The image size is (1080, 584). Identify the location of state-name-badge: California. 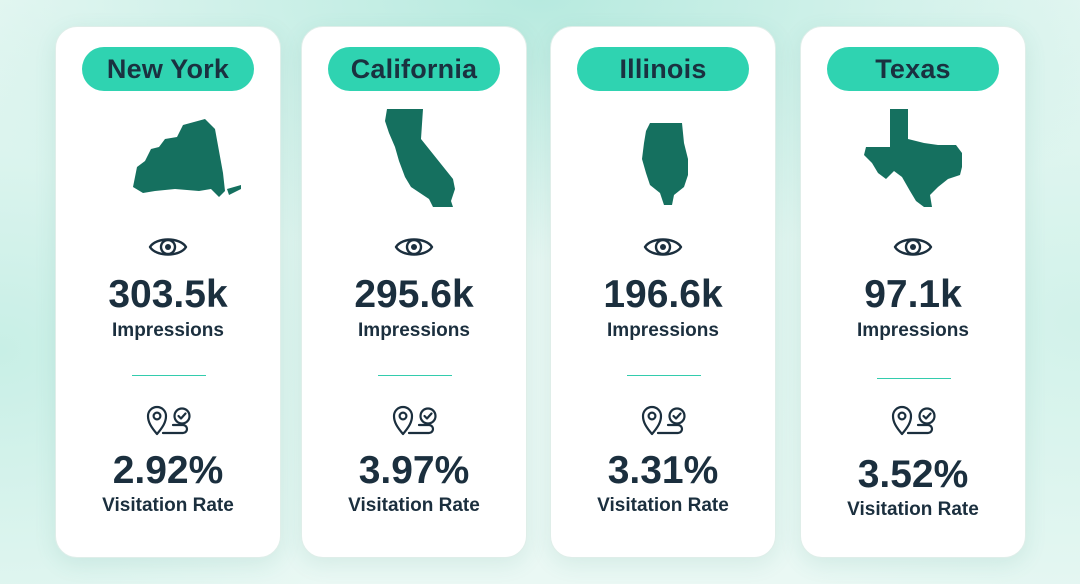
(414, 69).